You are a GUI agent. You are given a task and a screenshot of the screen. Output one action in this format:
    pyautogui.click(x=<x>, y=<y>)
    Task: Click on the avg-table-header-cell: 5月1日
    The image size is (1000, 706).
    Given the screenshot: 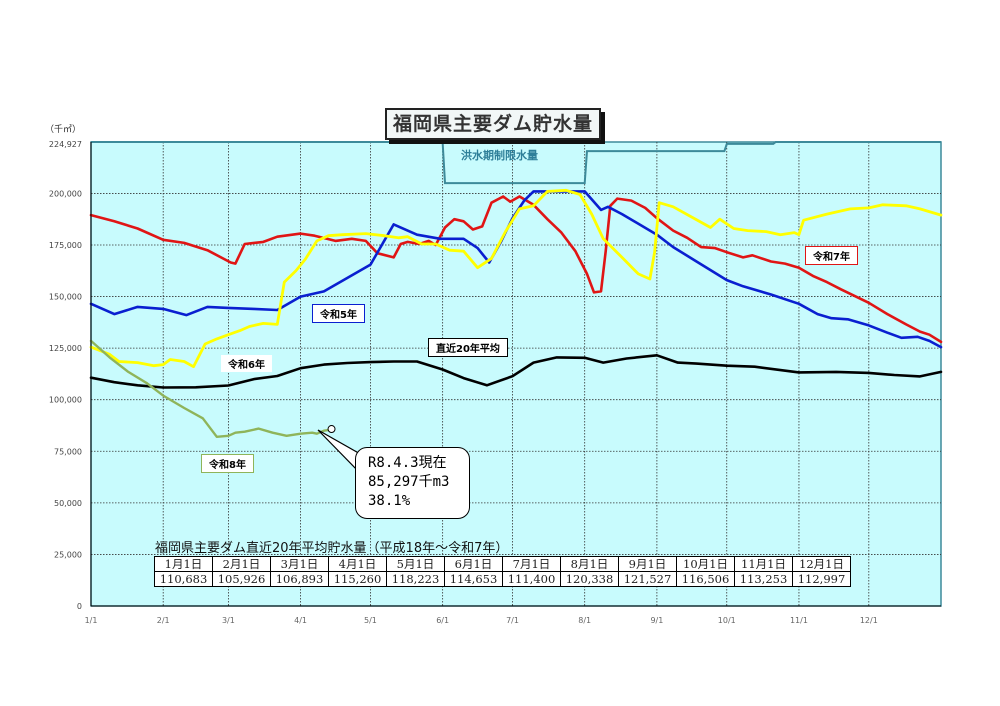 What is the action you would take?
    pyautogui.click(x=415, y=564)
    